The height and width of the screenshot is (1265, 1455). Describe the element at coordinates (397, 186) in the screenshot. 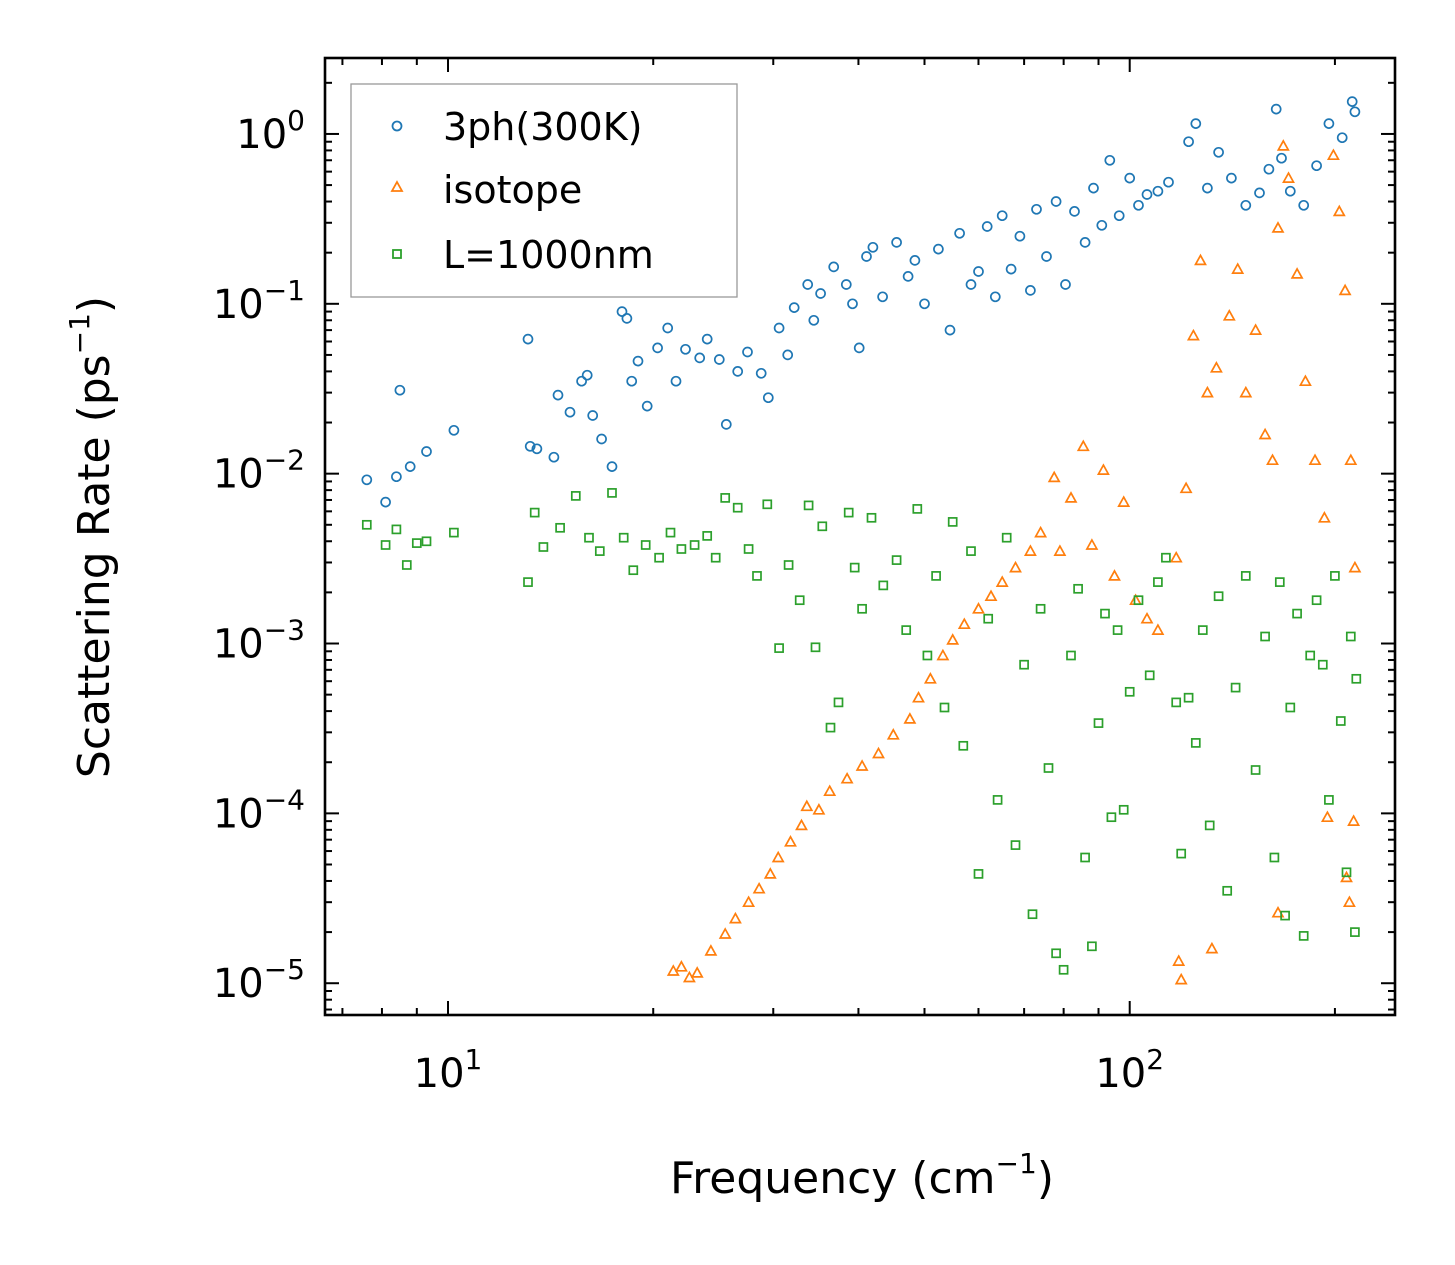

I see `legend-marker-isotope` at that location.